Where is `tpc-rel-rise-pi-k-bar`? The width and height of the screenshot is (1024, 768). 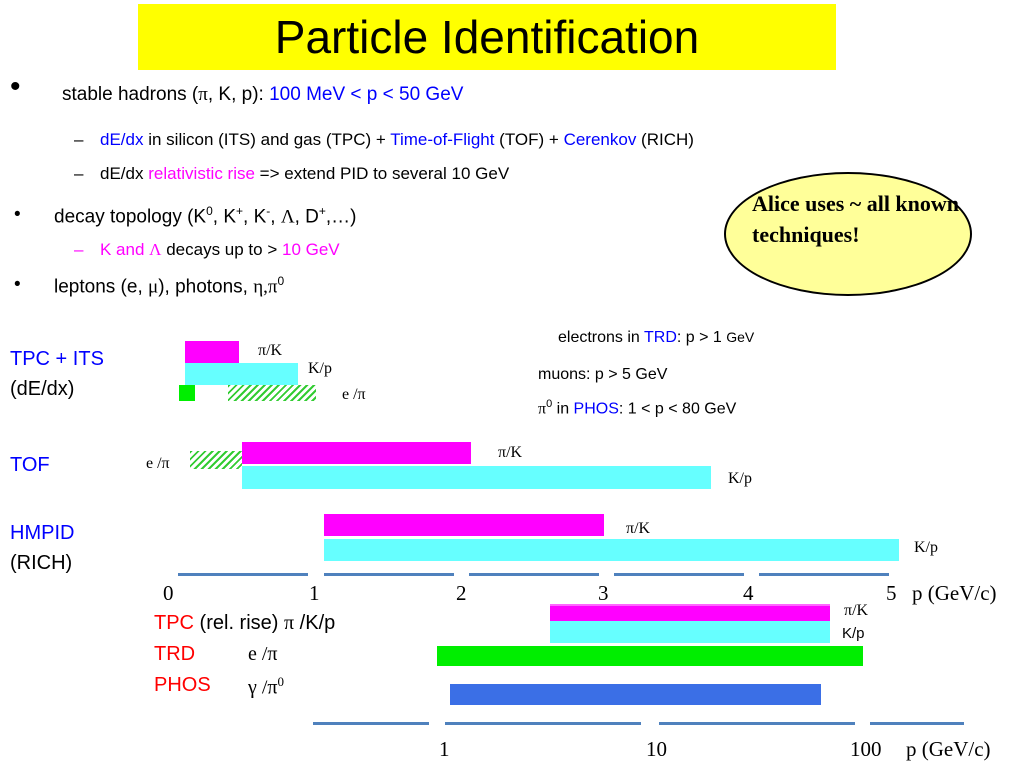
tpc-rel-rise-pi-k-bar is located at coordinates (690, 613).